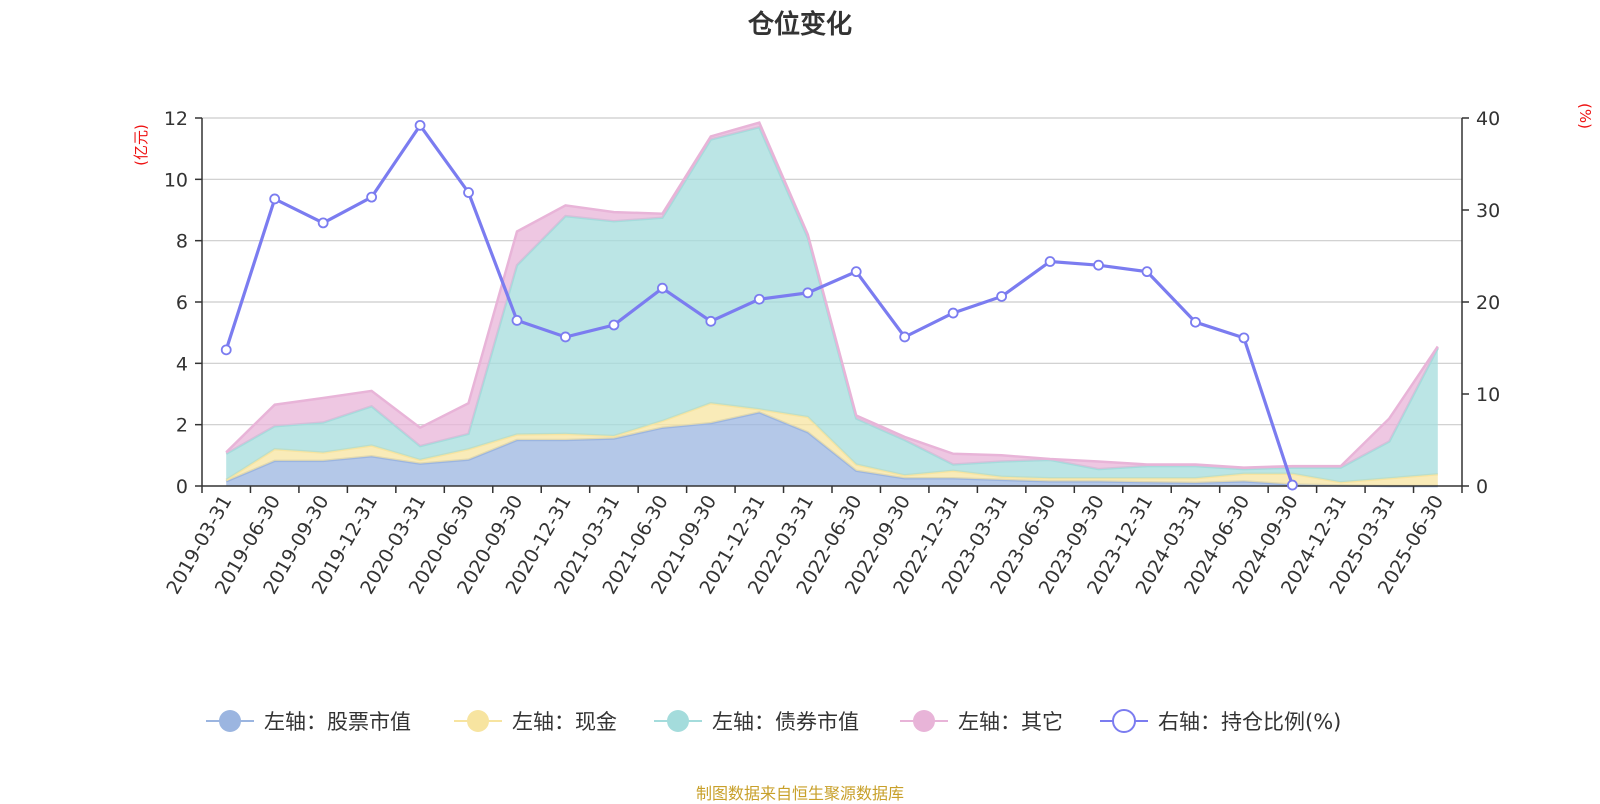 This screenshot has height=804, width=1600. I want to click on left-tick-label-4: 8, so click(182, 242).